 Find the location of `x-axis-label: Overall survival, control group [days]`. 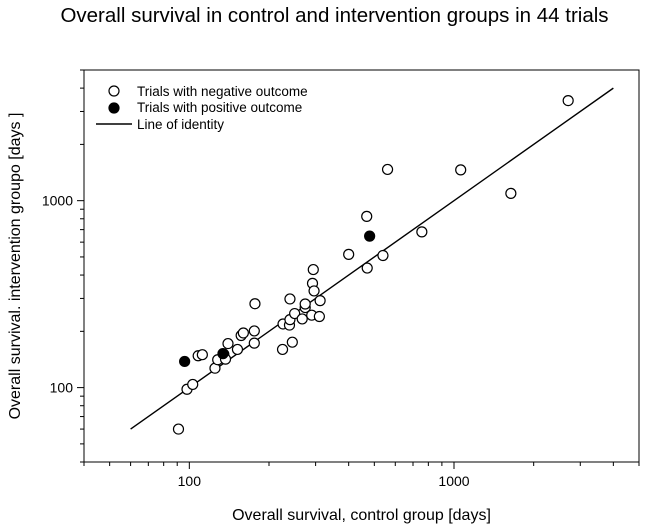

x-axis-label: Overall survival, control group [days] is located at coordinates (361, 515).